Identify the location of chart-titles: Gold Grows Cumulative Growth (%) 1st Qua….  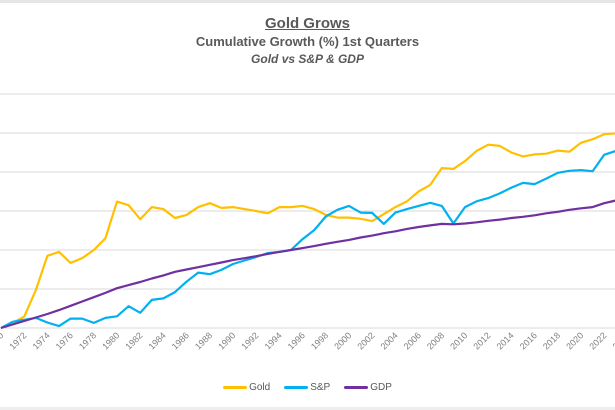
(307, 41).